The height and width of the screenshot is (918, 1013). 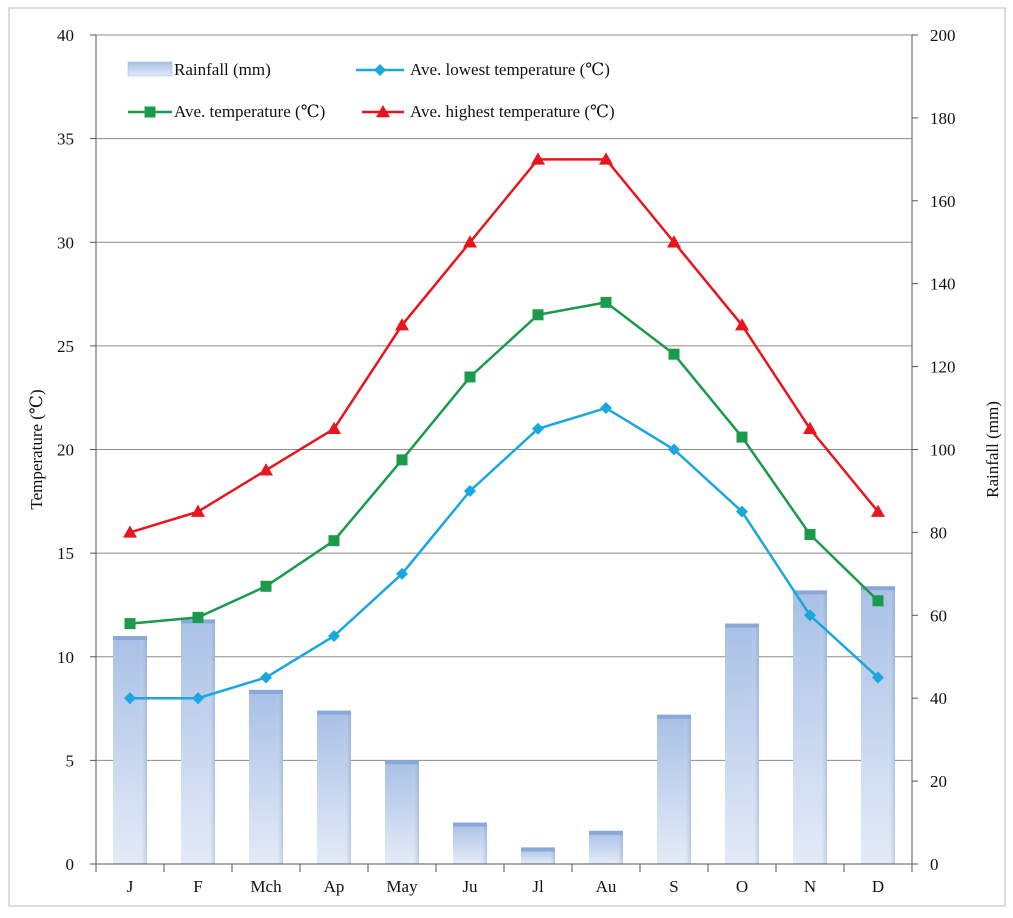 What do you see at coordinates (65, 242) in the screenshot?
I see `left-tick-label: 30` at bounding box center [65, 242].